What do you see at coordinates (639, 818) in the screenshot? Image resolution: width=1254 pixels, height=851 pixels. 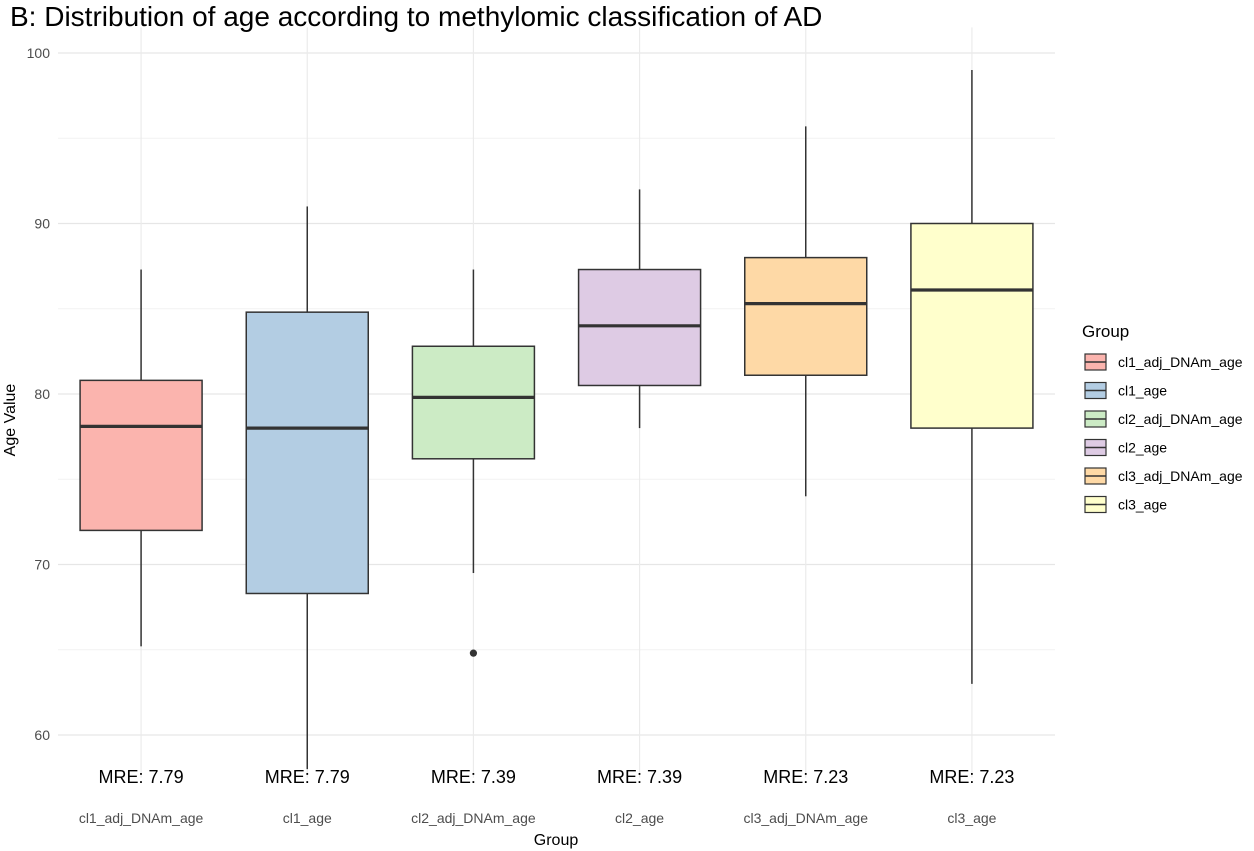 I see `x-tick-label: cl2_age` at bounding box center [639, 818].